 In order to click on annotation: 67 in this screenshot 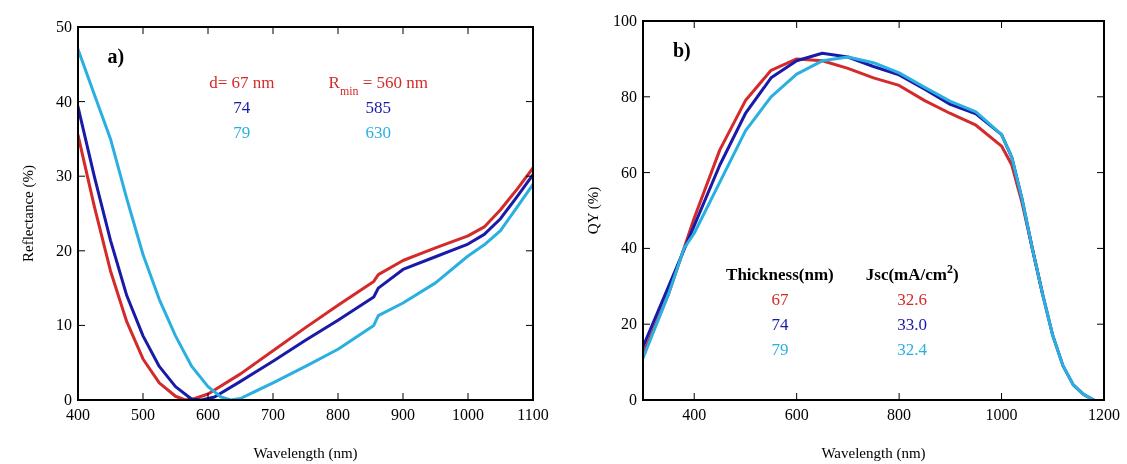, I will do `click(780, 299)`.